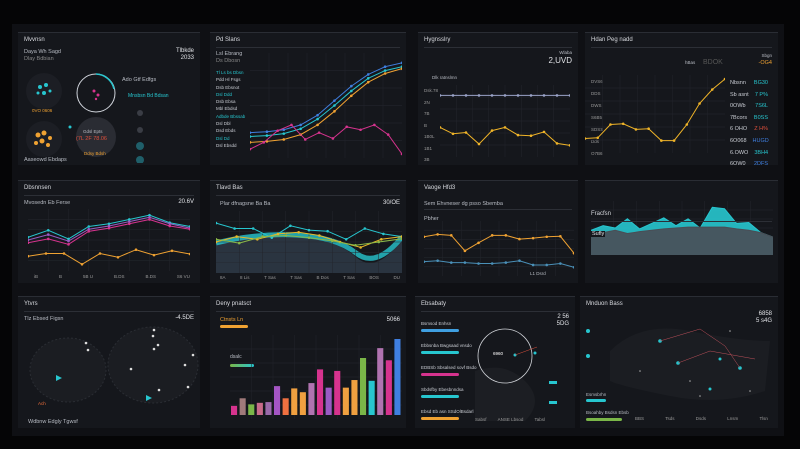 The height and width of the screenshot is (449, 800). Describe the element at coordinates (565, 52) in the screenshot. I see `value-label: Wlaba` at that location.